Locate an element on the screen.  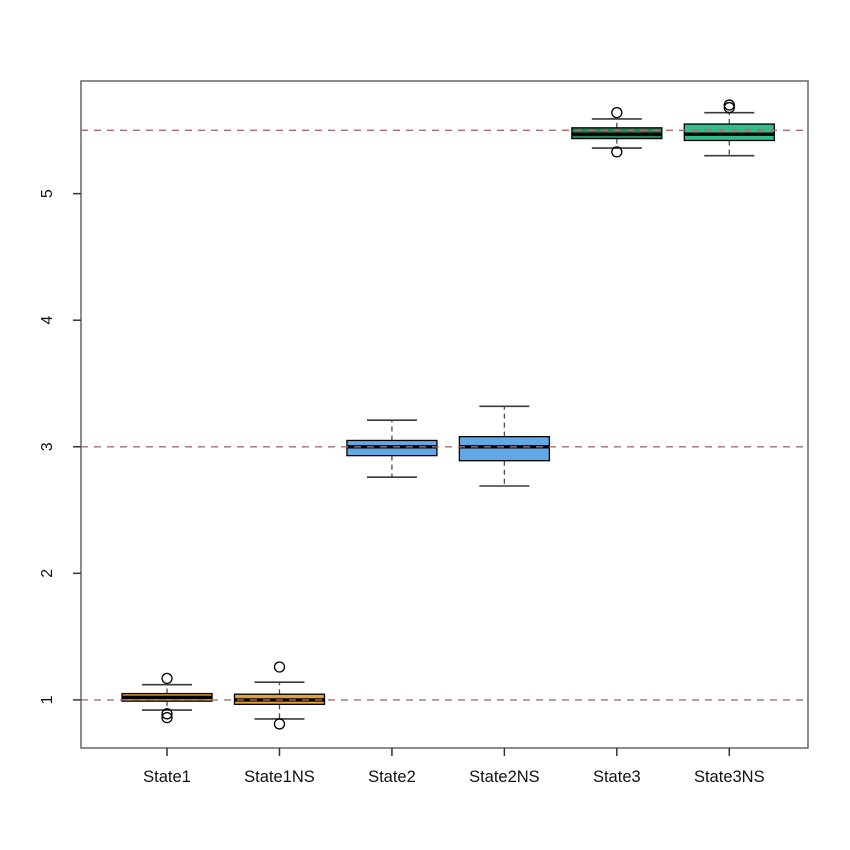
x-tick-label: State1 is located at coordinates (167, 777).